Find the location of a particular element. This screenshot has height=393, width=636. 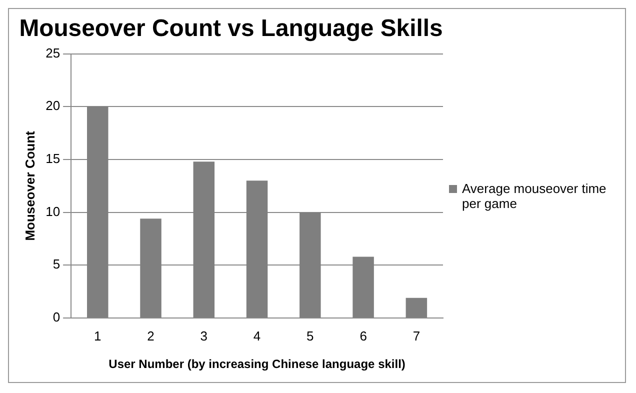

x-tick-label: 4 is located at coordinates (257, 336).